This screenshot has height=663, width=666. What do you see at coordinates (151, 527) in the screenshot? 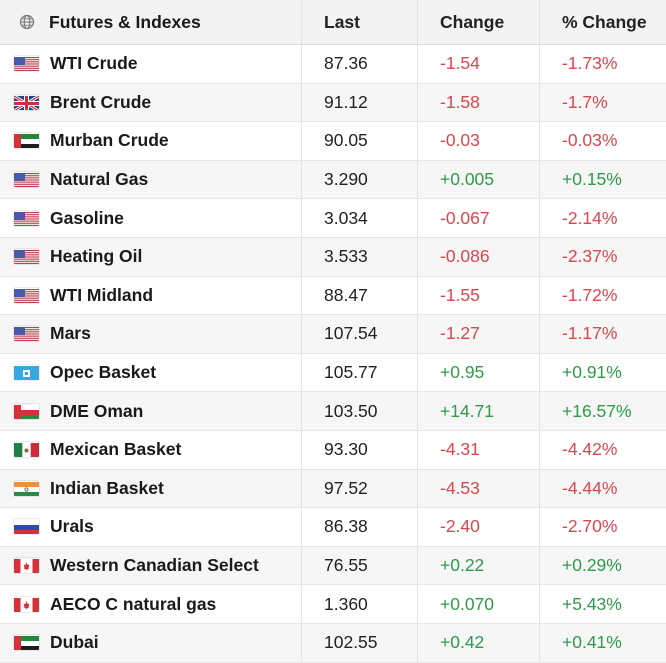
I see `instrument-name-cell: Urals` at bounding box center [151, 527].